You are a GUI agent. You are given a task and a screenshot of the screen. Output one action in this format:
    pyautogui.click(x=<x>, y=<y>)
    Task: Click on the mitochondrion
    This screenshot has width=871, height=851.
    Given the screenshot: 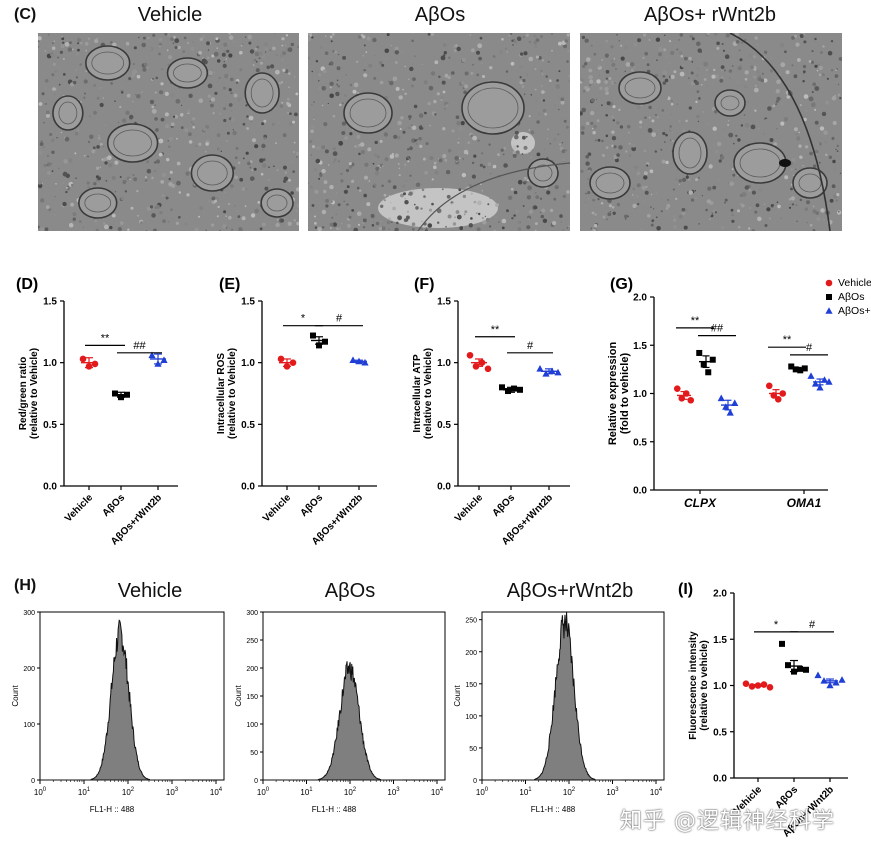 What is the action you would take?
    pyautogui.click(x=98, y=203)
    